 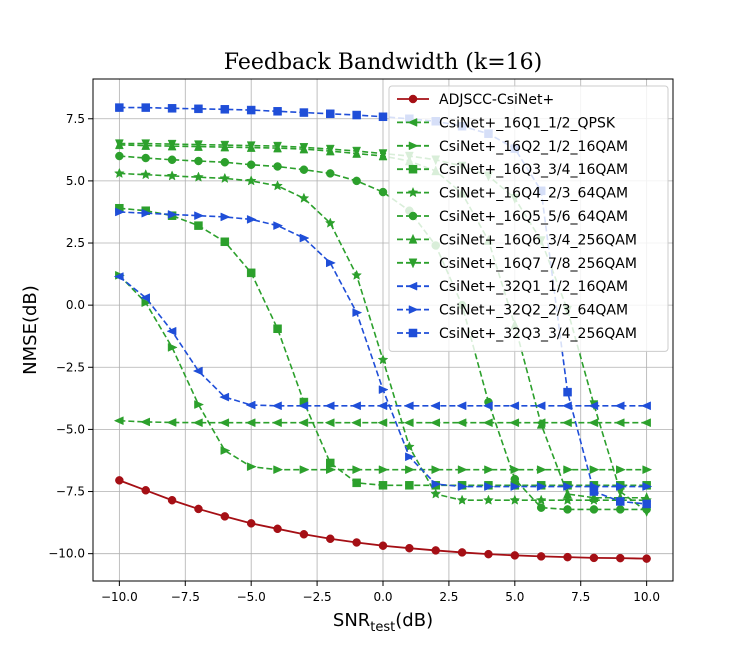 What do you see at coordinates (496, 100) in the screenshot?
I see `legend-label: ADJSCC-CsiNet+` at bounding box center [496, 100].